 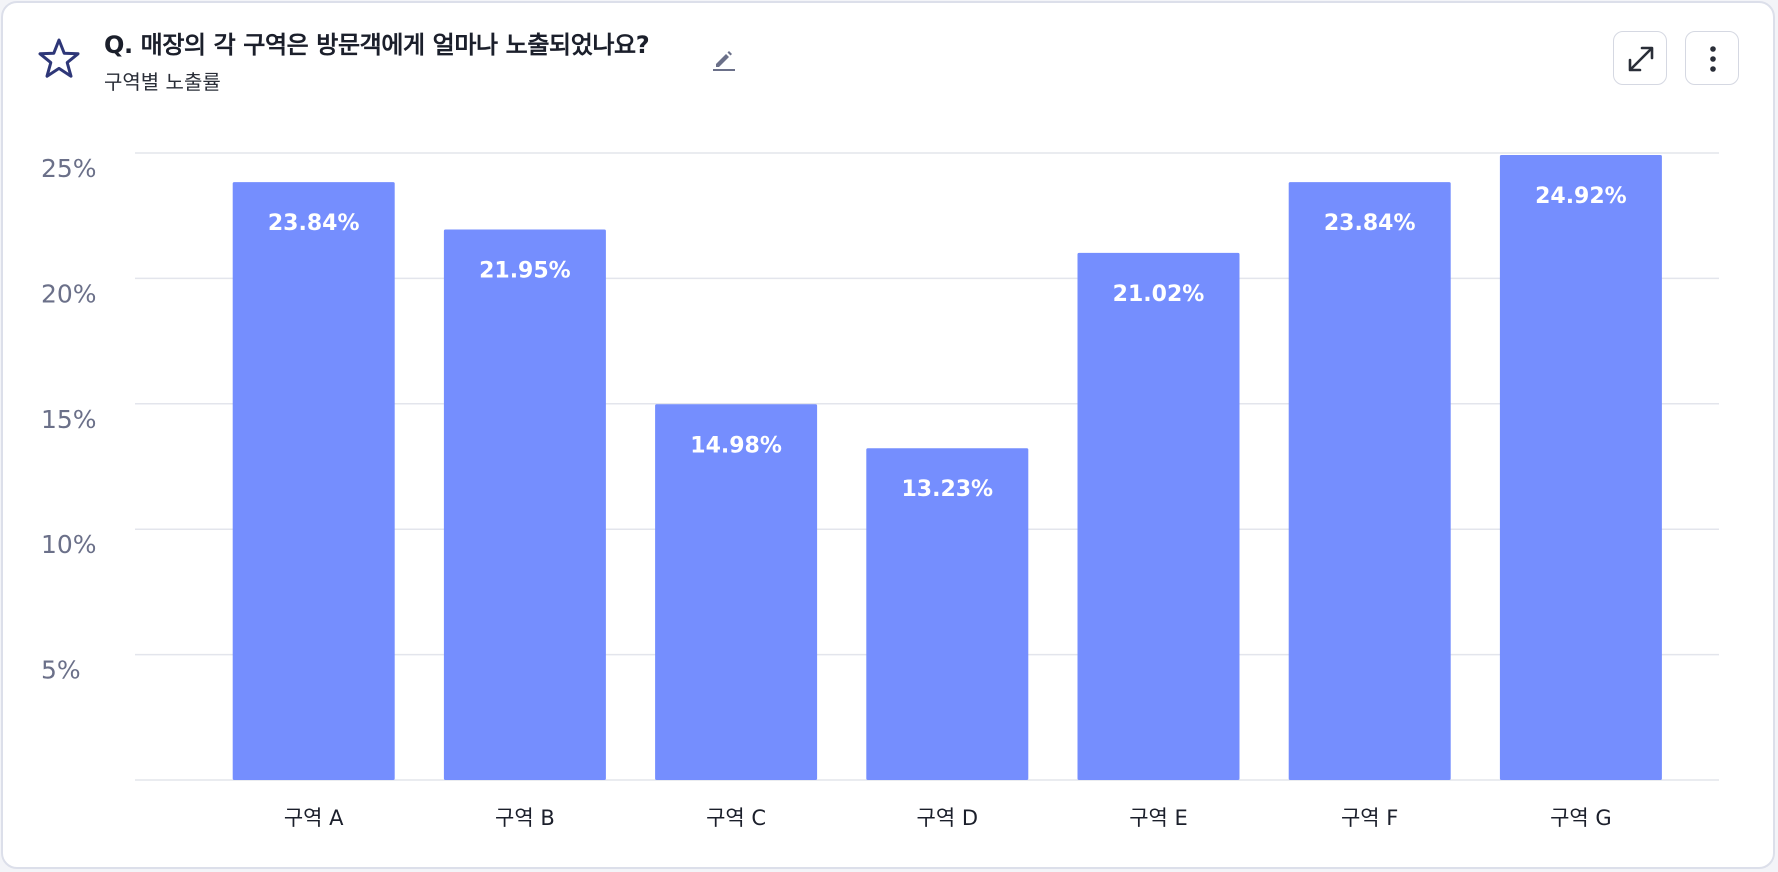 What do you see at coordinates (61, 670) in the screenshot?
I see `y-tick-label: 5%` at bounding box center [61, 670].